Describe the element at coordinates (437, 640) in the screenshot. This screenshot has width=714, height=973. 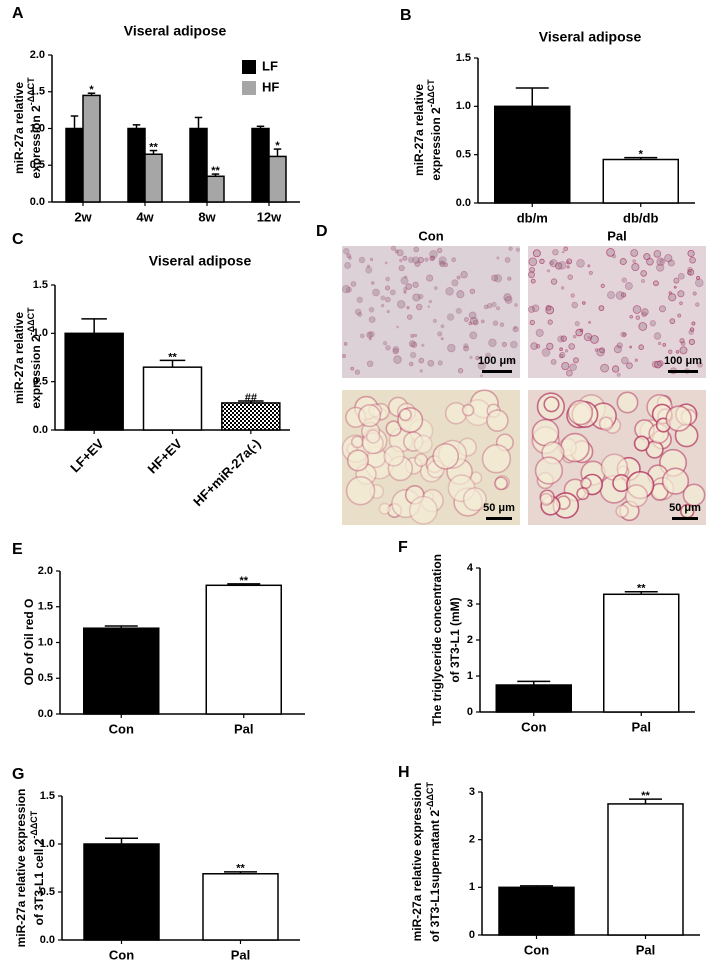
I see `y-axis-label-text: The triglyceride concentration` at that location.